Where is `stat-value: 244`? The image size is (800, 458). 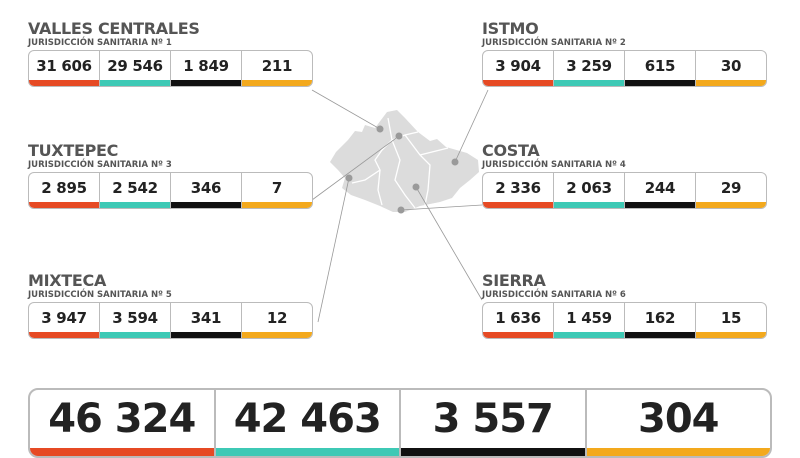 stat-value: 244 is located at coordinates (660, 187).